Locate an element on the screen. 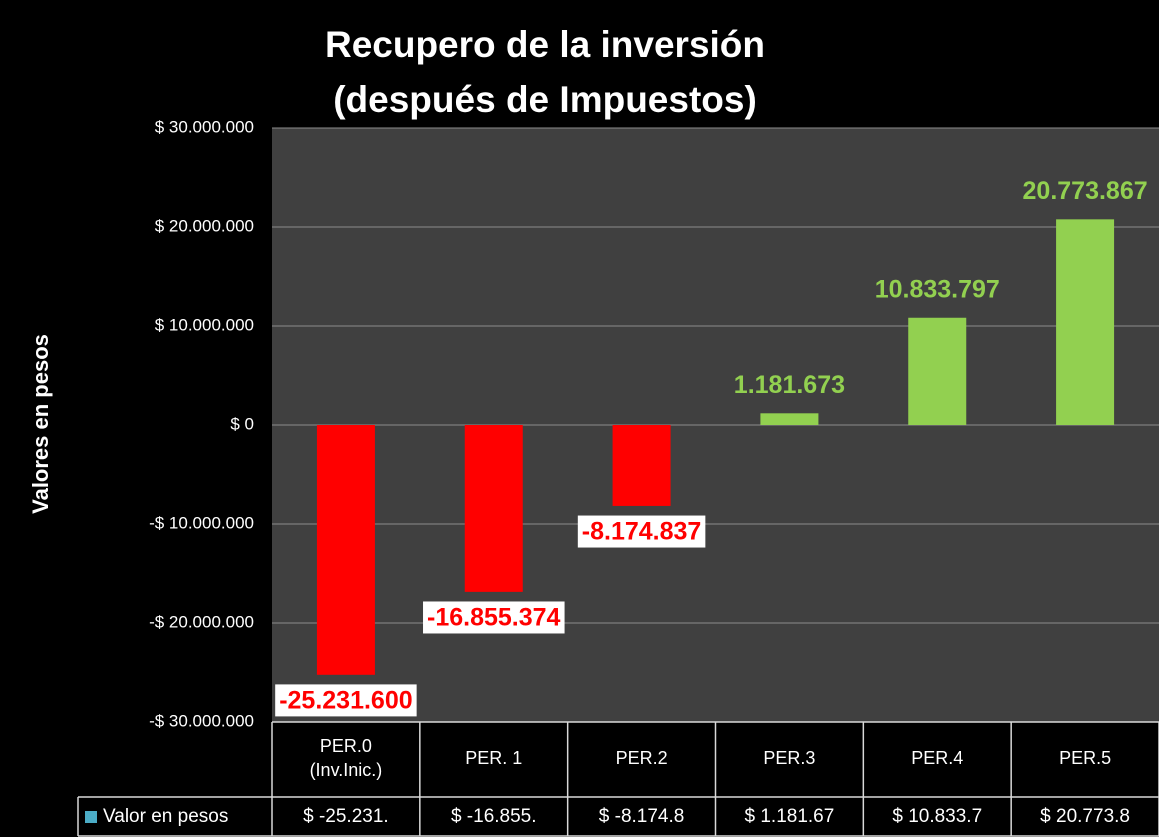 This screenshot has height=837, width=1159. y-tick-label: $ 30.000.000 is located at coordinates (204, 126).